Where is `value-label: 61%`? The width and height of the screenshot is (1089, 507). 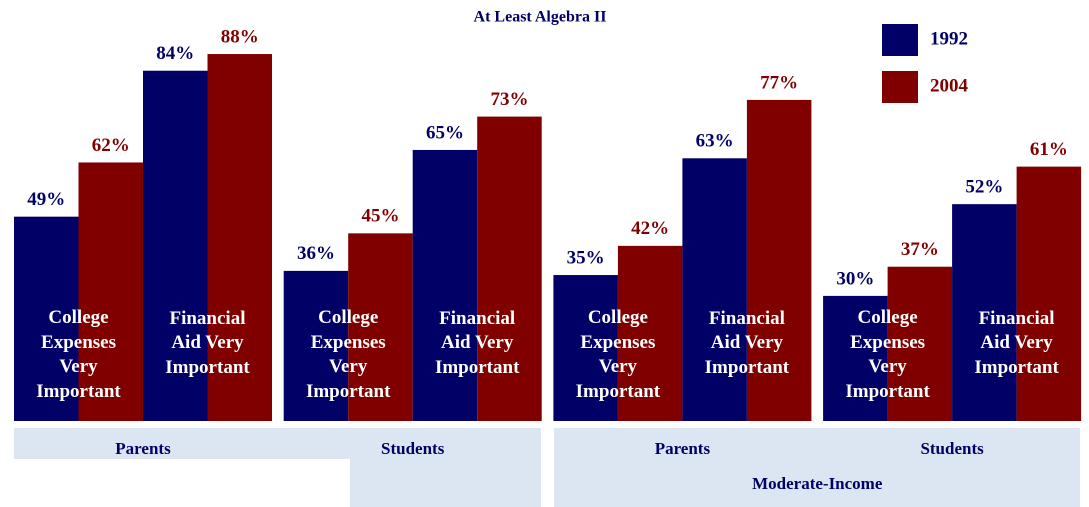
value-label: 61% is located at coordinates (1049, 149).